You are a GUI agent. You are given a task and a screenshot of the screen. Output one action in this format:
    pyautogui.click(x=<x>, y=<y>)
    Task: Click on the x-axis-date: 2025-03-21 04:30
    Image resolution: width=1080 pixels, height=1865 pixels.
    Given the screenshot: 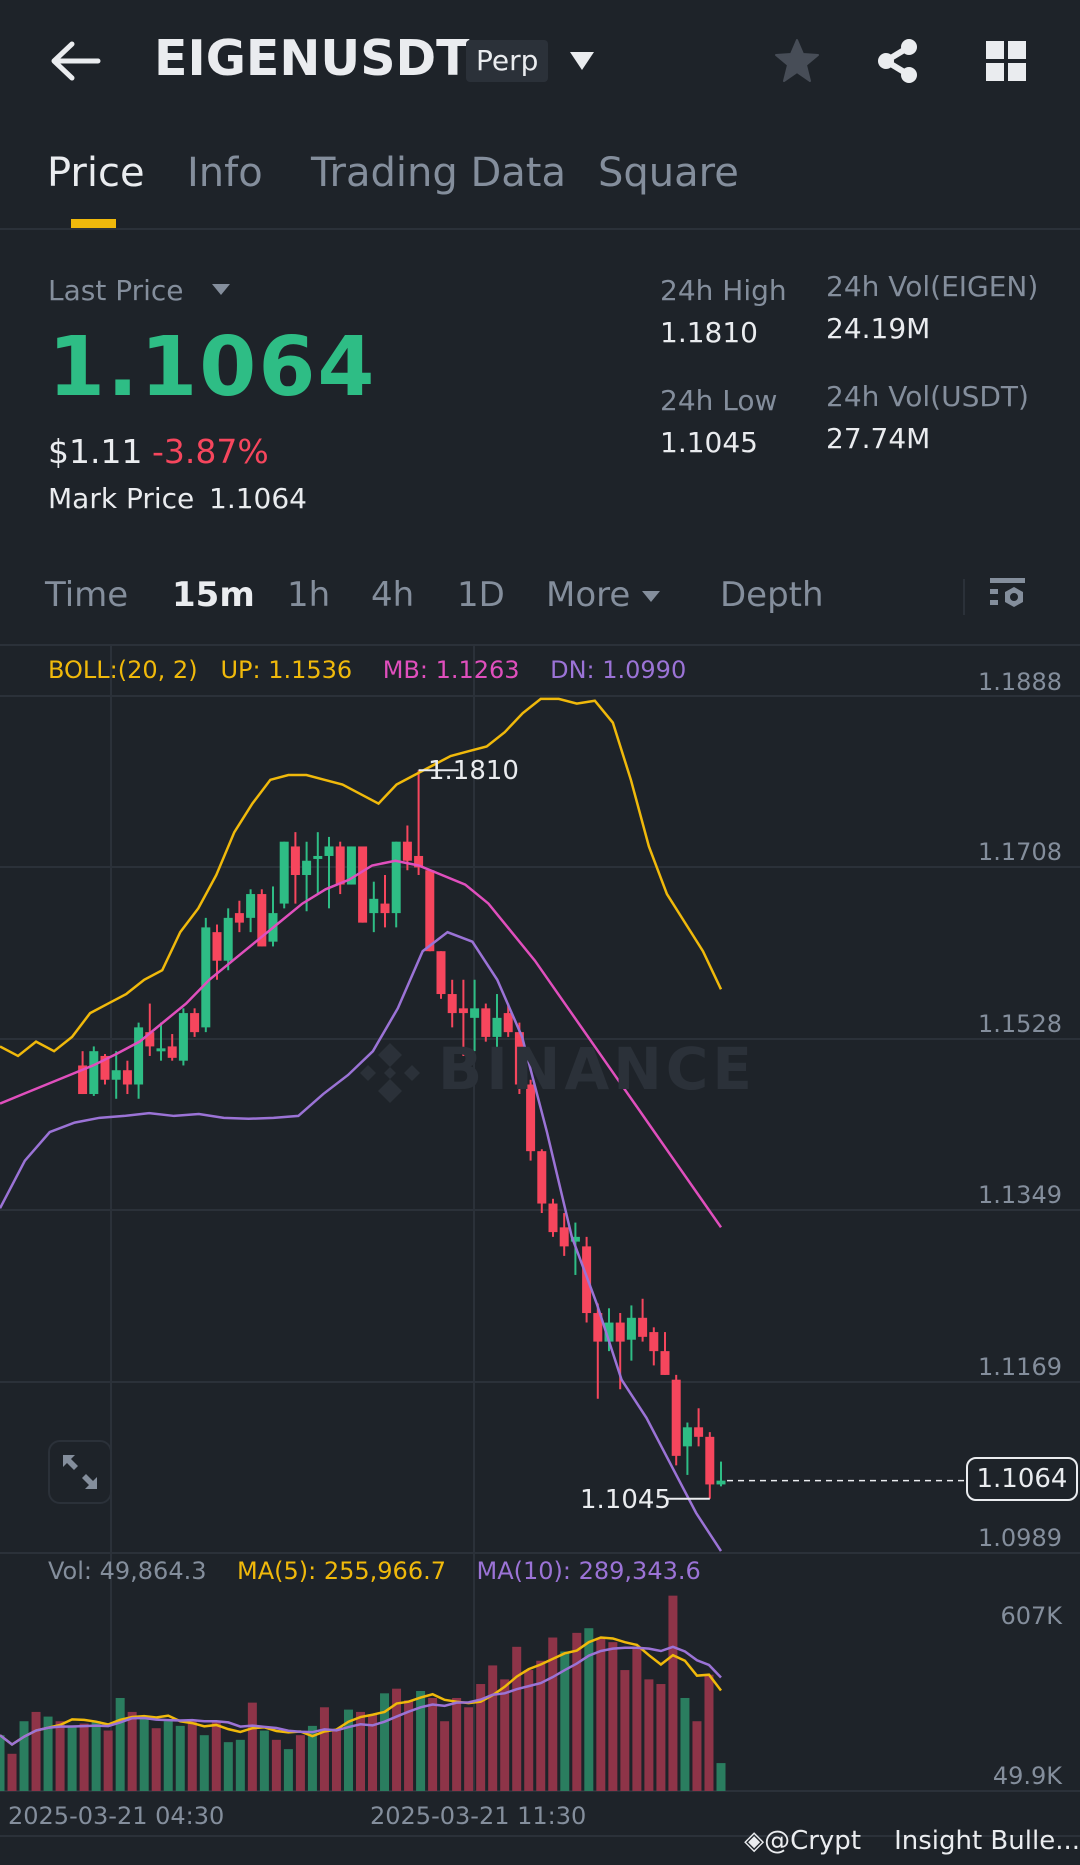 What is the action you would take?
    pyautogui.click(x=116, y=1816)
    